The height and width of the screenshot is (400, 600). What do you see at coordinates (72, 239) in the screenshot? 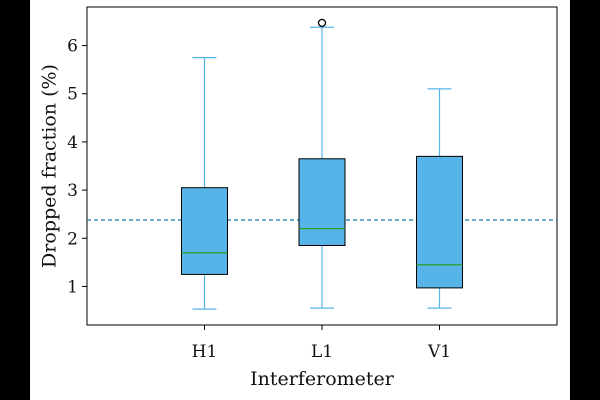
I see `y-tick-label: 2` at bounding box center [72, 239].